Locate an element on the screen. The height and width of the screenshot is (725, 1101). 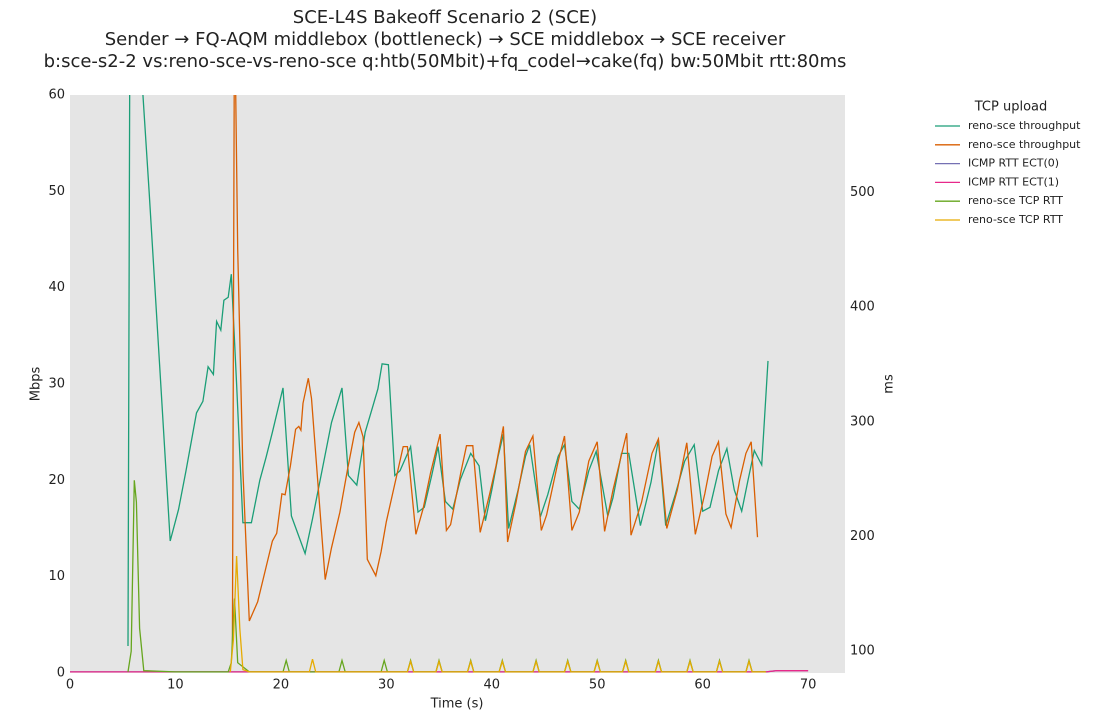
y-tick-label: 10 is located at coordinates (56, 576).